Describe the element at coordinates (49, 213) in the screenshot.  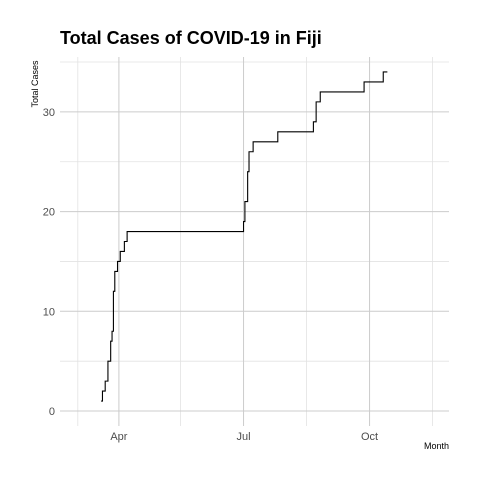
I see `y-tick-label: 20` at that location.